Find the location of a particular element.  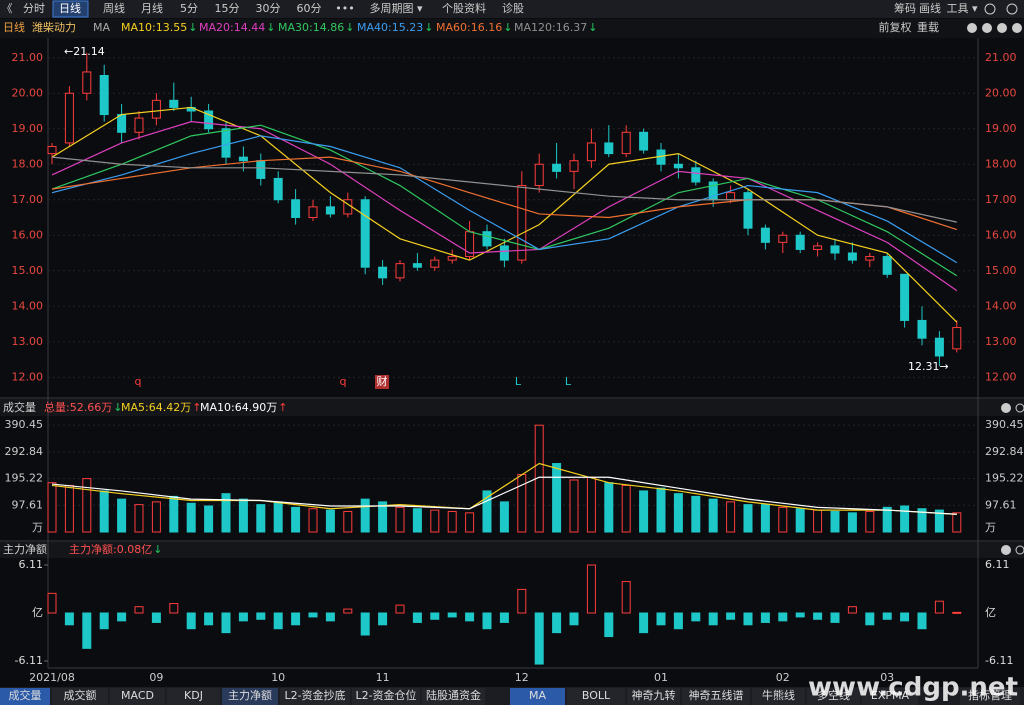

toolbar-item: 60分 is located at coordinates (309, 8).